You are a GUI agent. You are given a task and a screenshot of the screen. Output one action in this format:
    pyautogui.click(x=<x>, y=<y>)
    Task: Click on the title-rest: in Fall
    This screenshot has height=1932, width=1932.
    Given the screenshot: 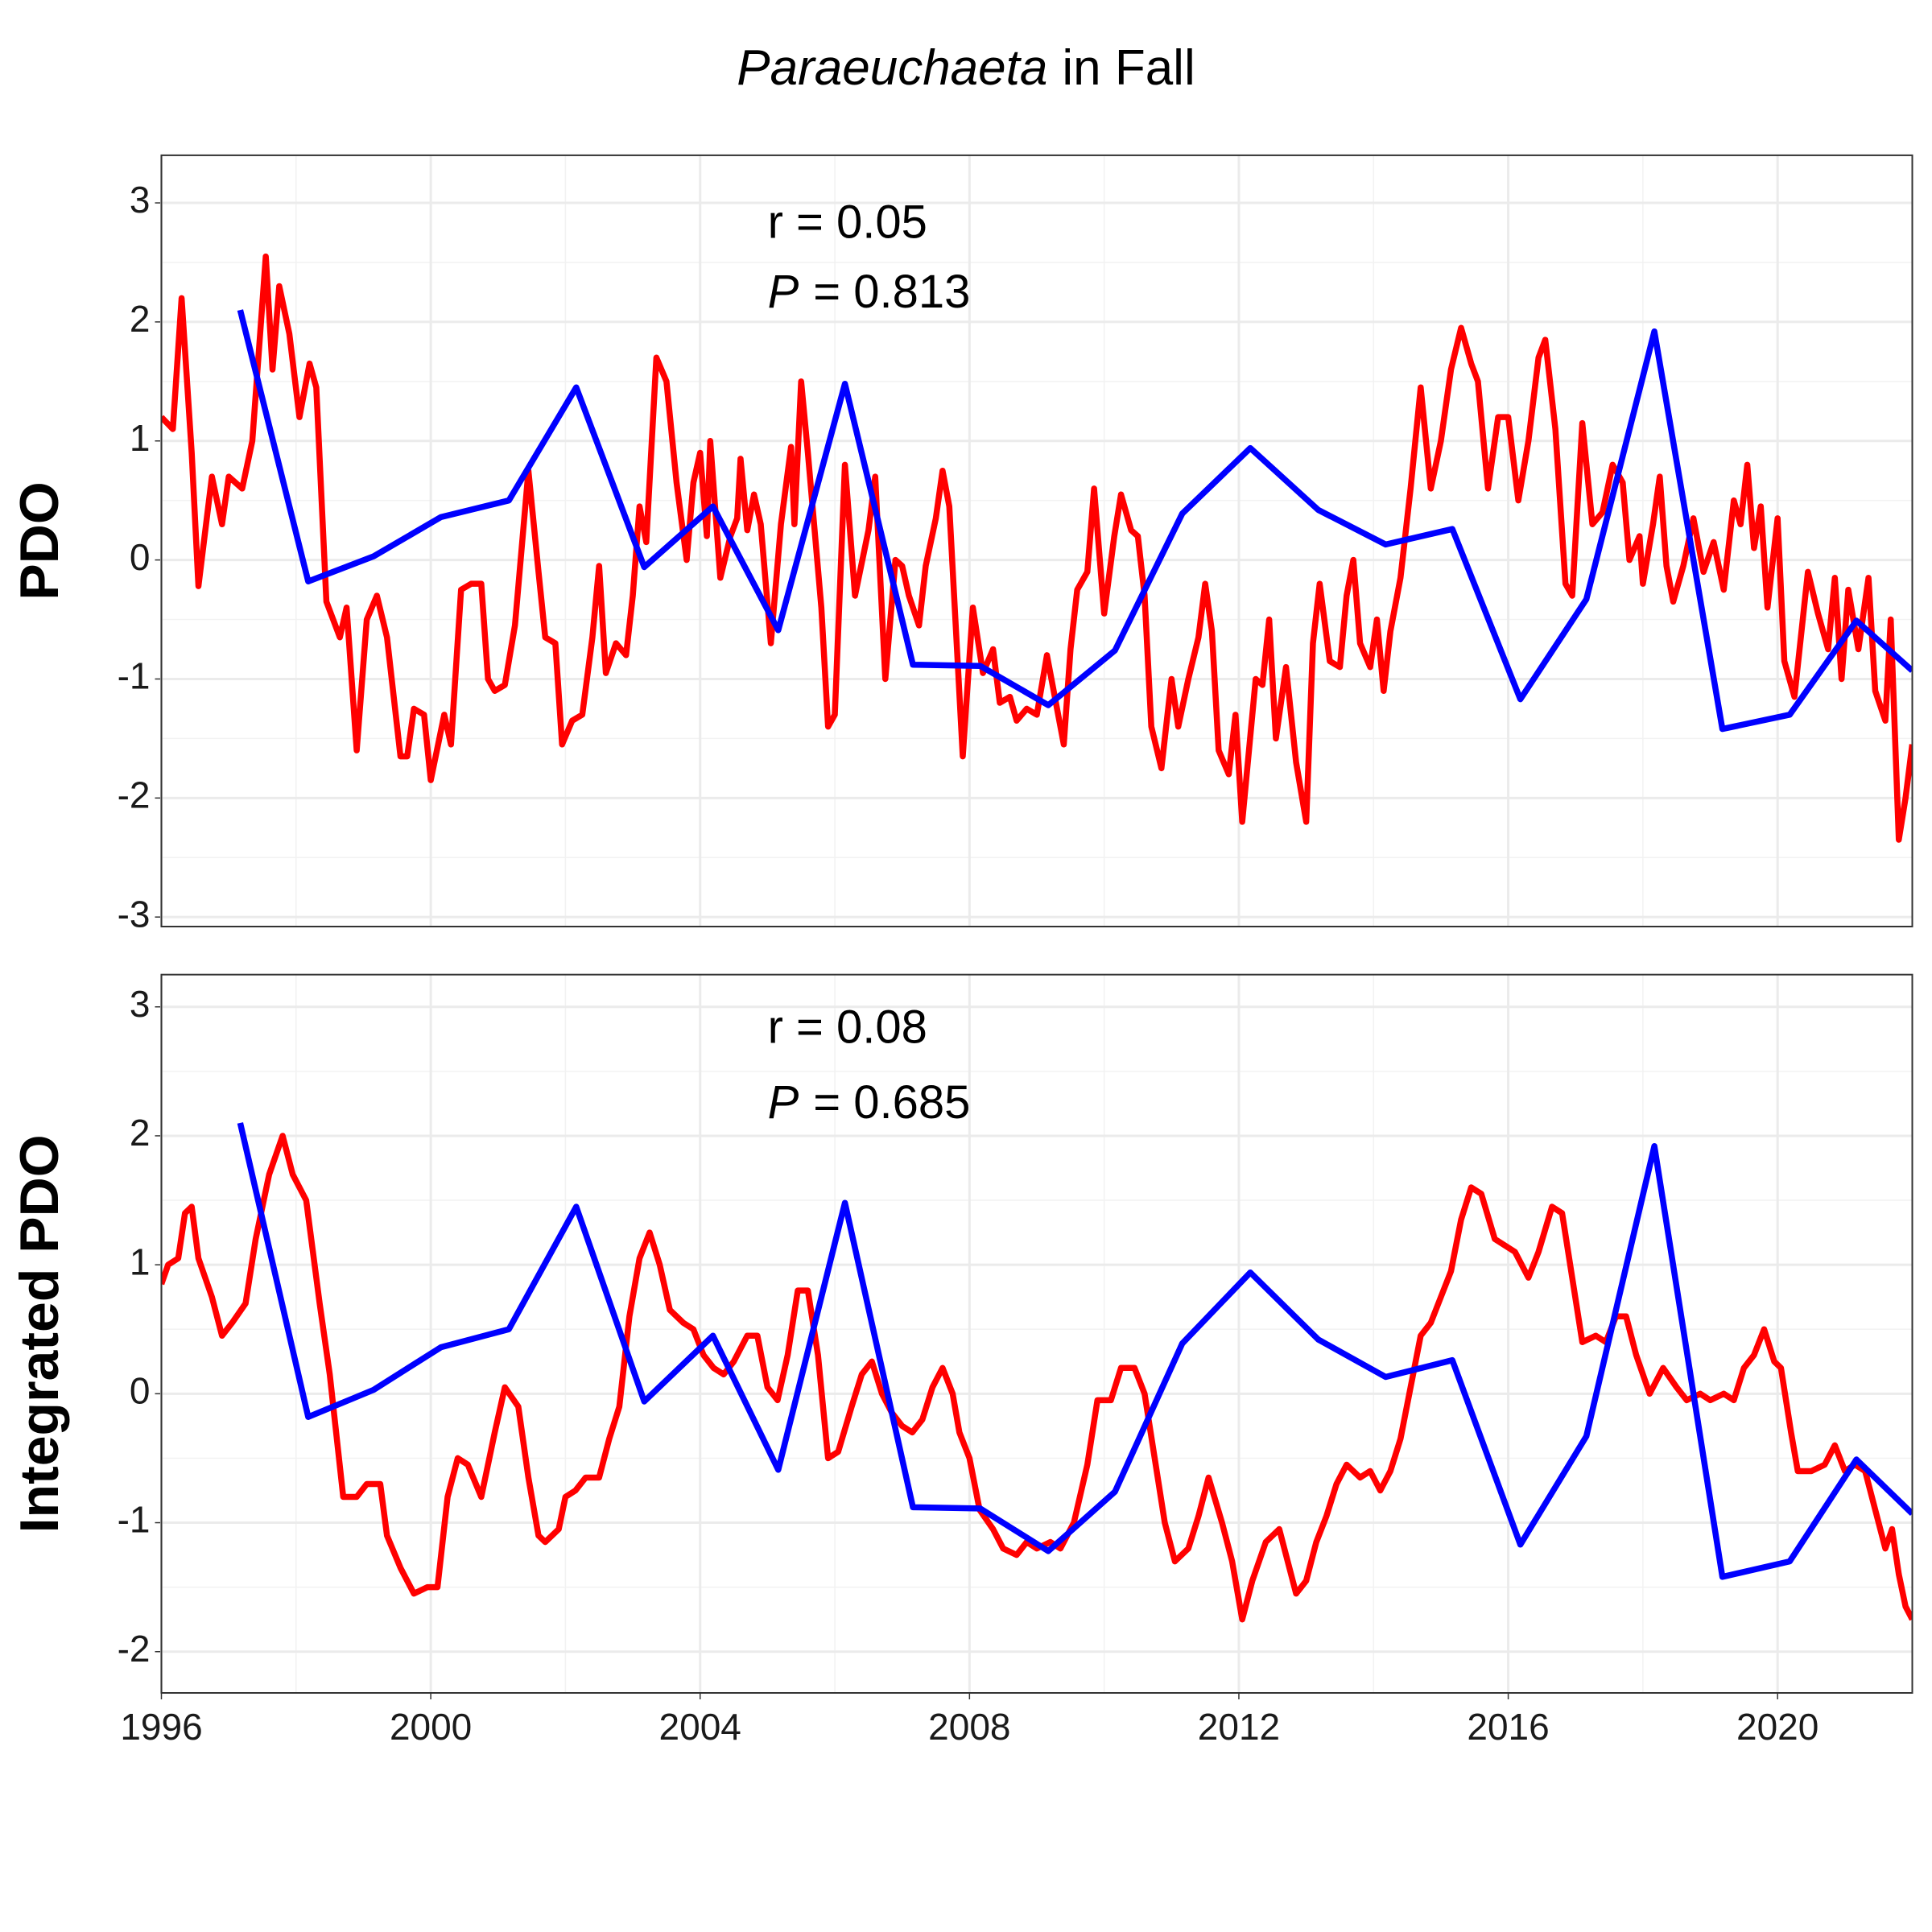 What is the action you would take?
    pyautogui.click(x=1128, y=68)
    